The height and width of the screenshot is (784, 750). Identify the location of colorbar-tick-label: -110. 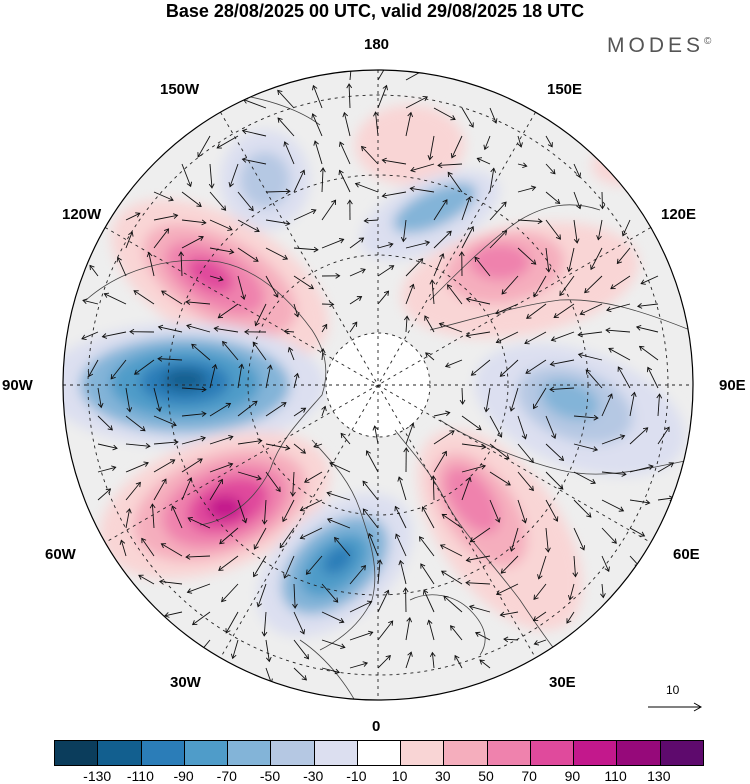
(140, 776).